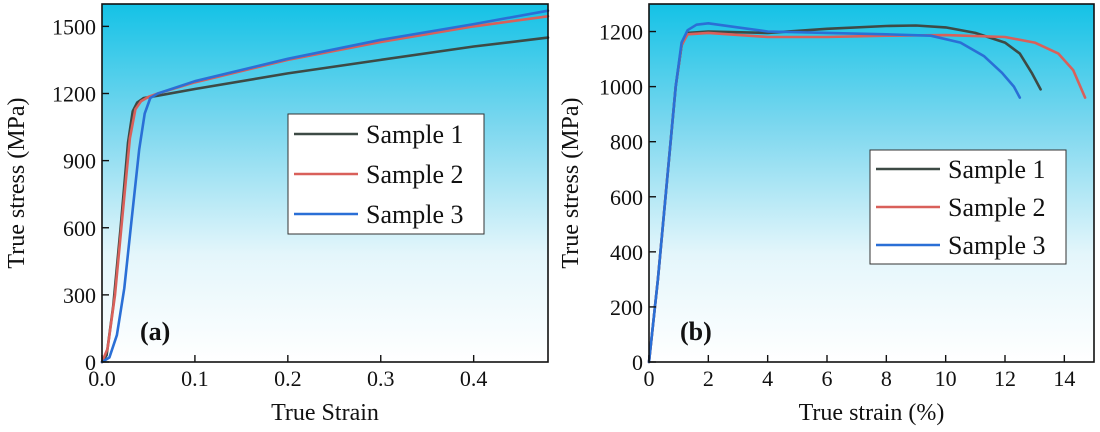  What do you see at coordinates (626, 142) in the screenshot?
I see `y-tick-label-b: 800` at bounding box center [626, 142].